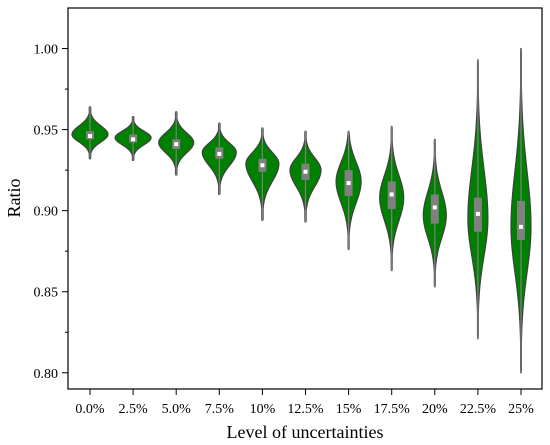 This screenshot has width=550, height=445. I want to click on x-tick-label-2: 5.0%, so click(177, 409).